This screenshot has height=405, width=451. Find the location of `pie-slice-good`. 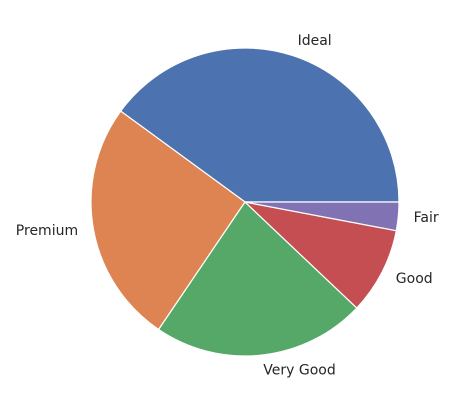

pie-slice-good is located at coordinates (320, 255).